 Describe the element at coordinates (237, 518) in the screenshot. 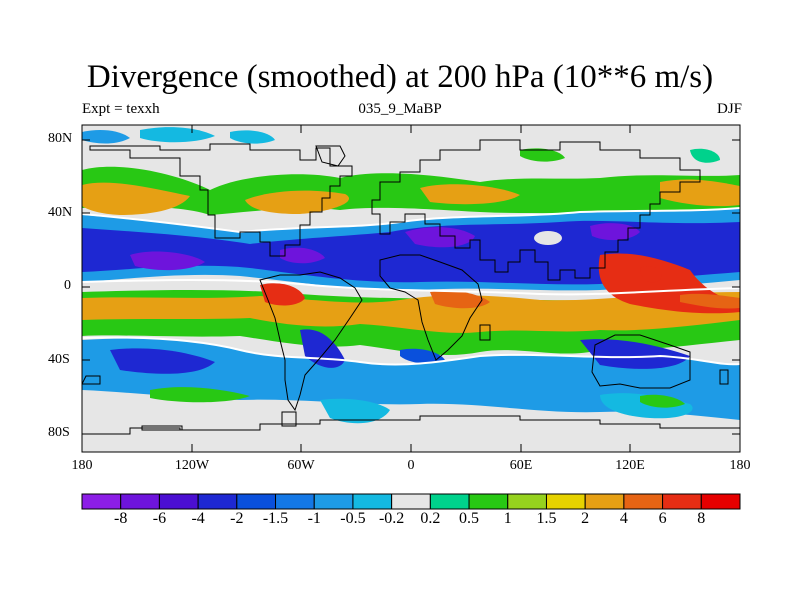

I see `colorbar-label: -2` at that location.